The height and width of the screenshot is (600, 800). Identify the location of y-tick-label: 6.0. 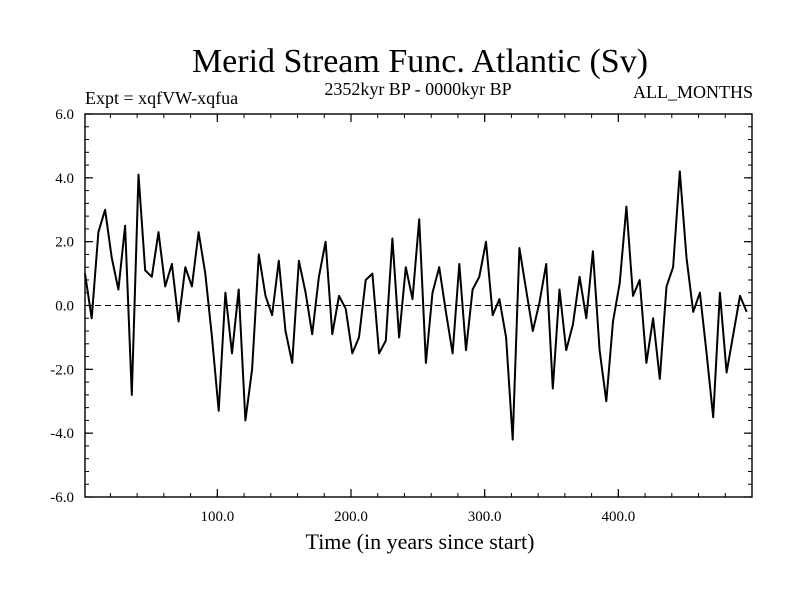
(64, 115).